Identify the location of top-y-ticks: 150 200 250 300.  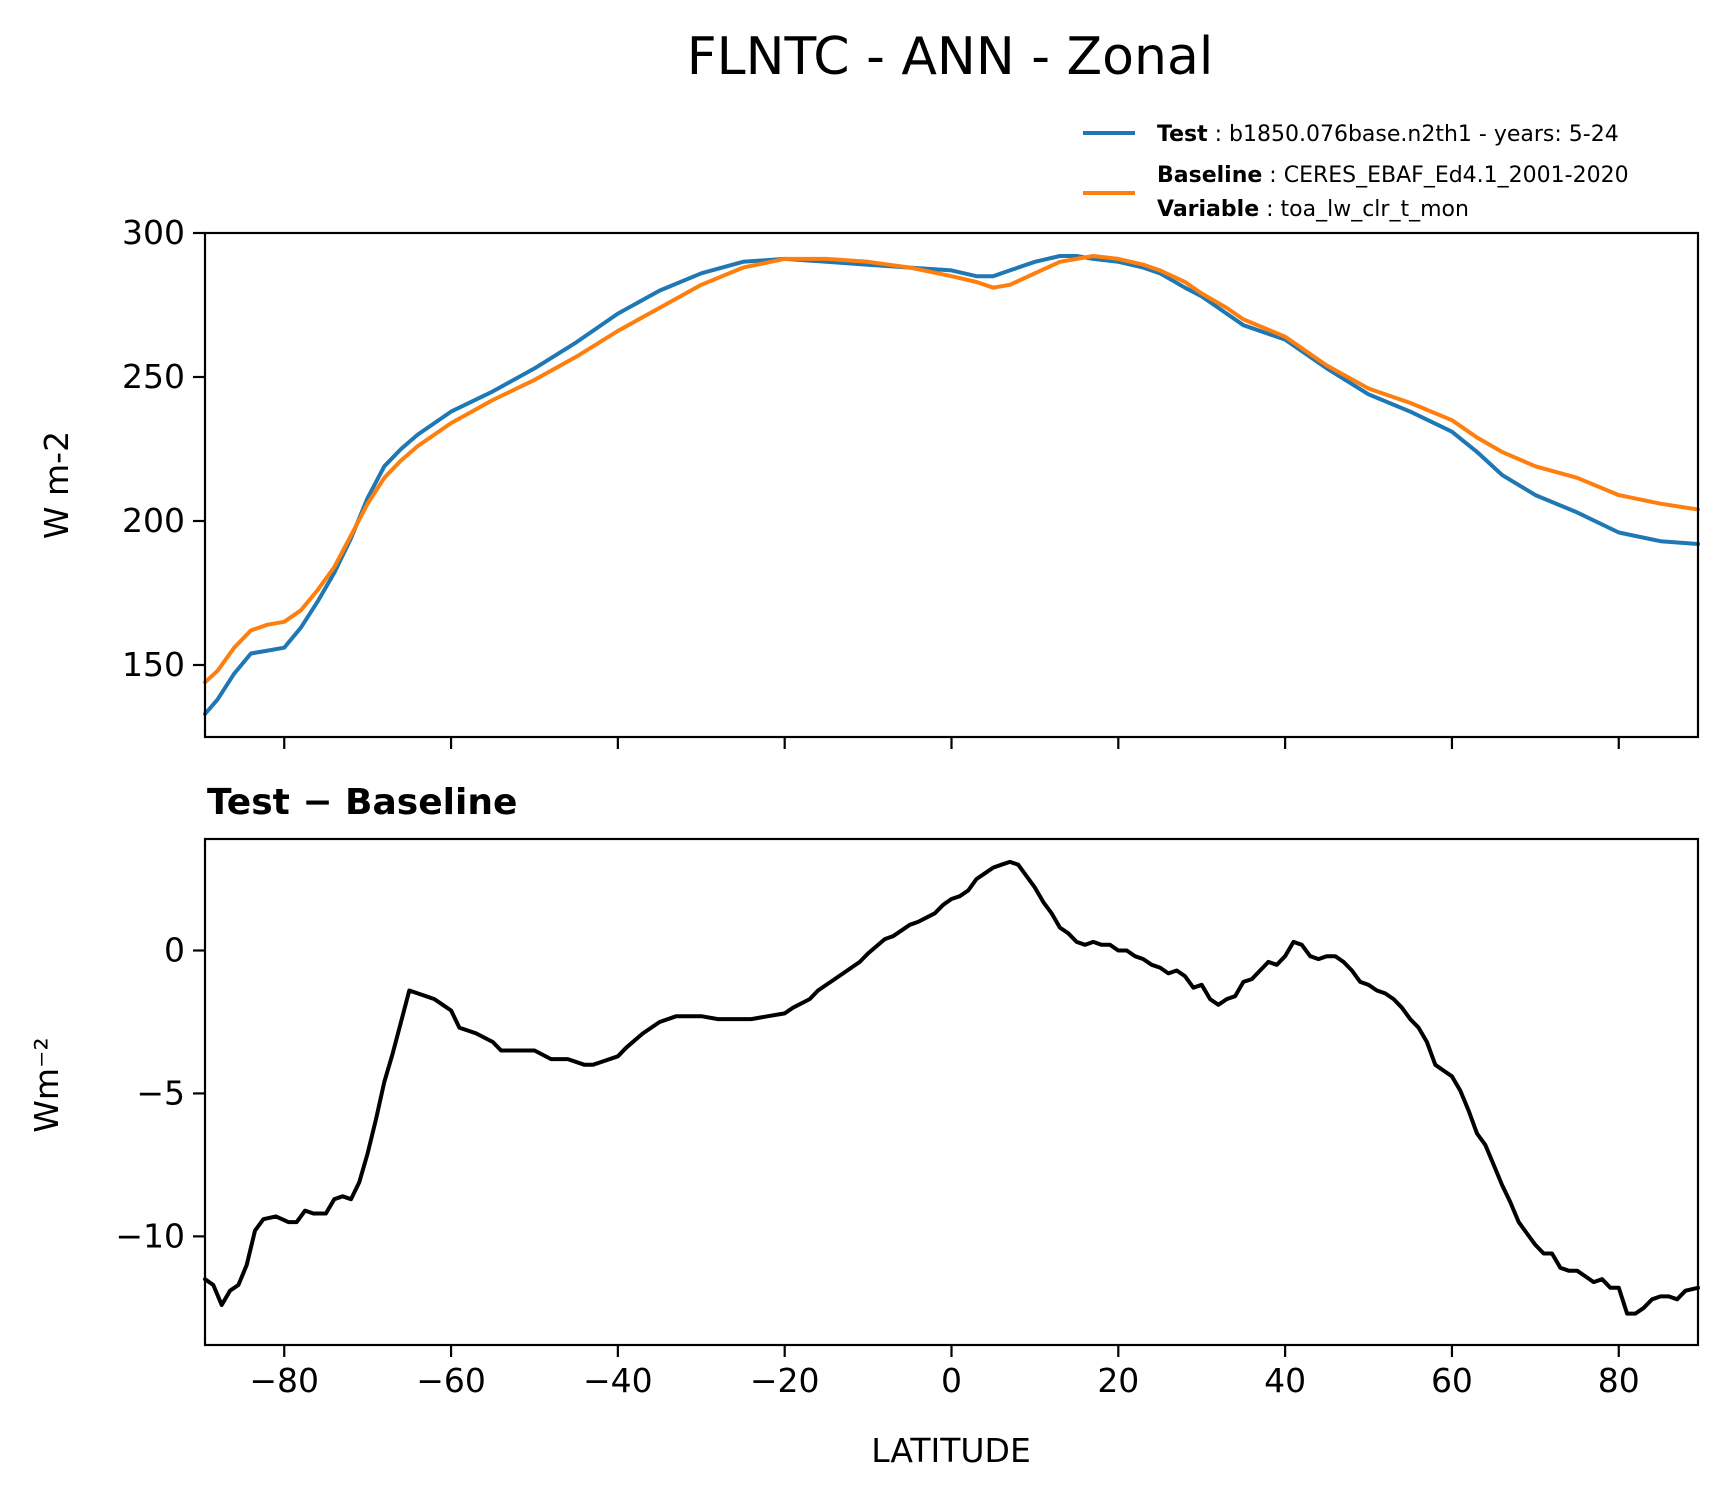
(163, 448).